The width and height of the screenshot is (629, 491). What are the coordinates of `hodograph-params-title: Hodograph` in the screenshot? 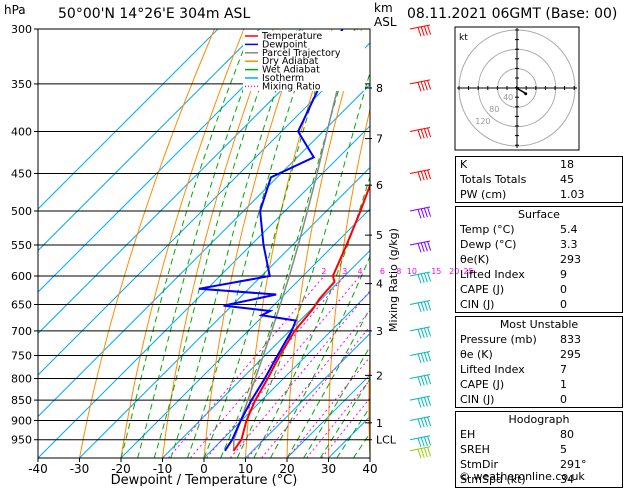 It's located at (539, 419).